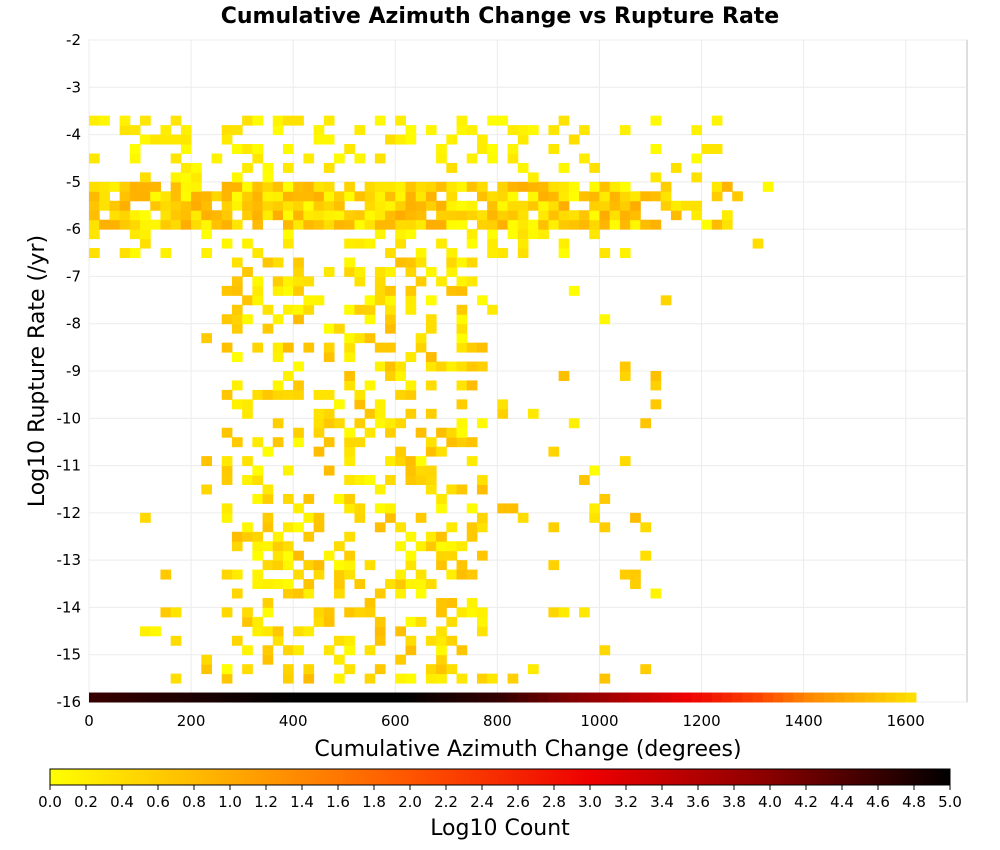 The height and width of the screenshot is (850, 1000). I want to click on colorbar-tick-label: 0.4, so click(122, 802).